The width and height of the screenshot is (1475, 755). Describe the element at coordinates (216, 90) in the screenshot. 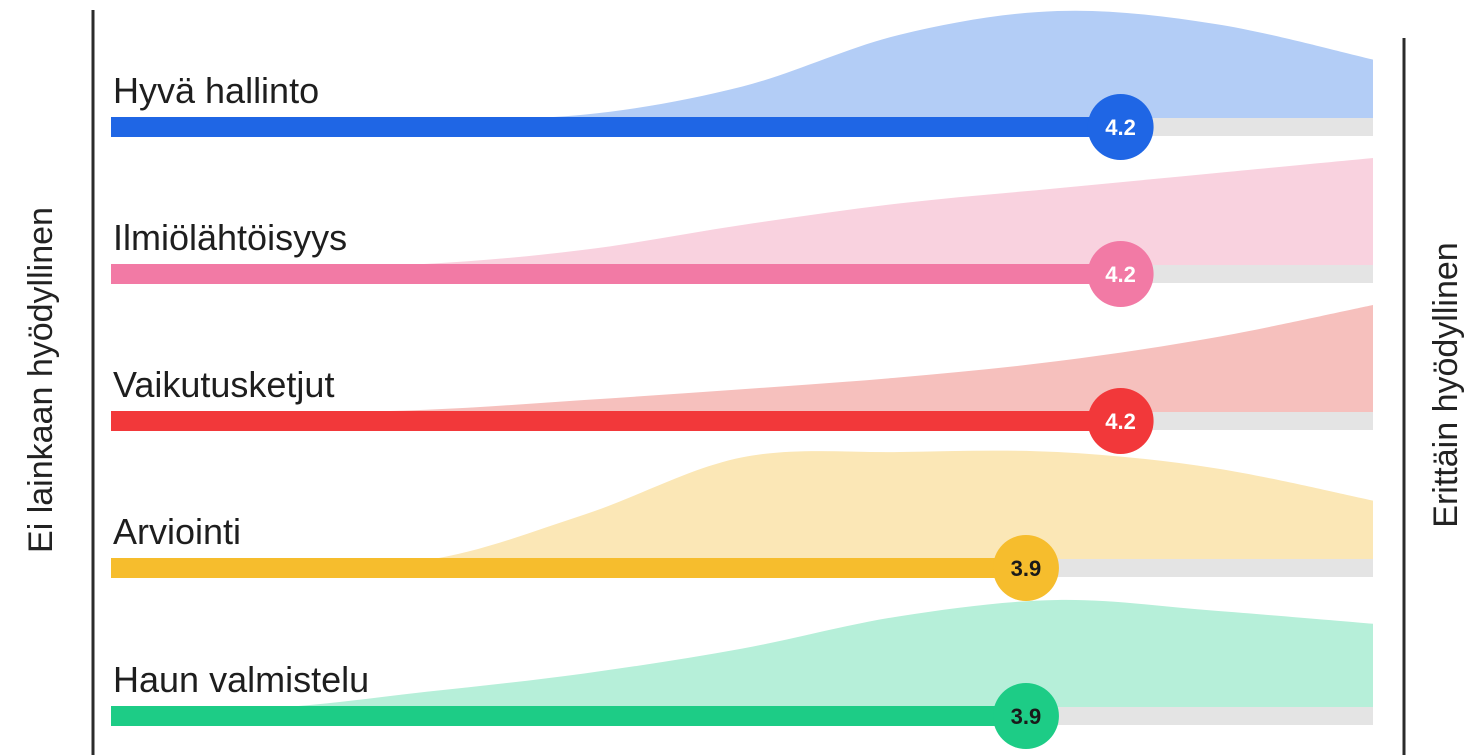

I see `series-label: Hyvä hallinto` at that location.